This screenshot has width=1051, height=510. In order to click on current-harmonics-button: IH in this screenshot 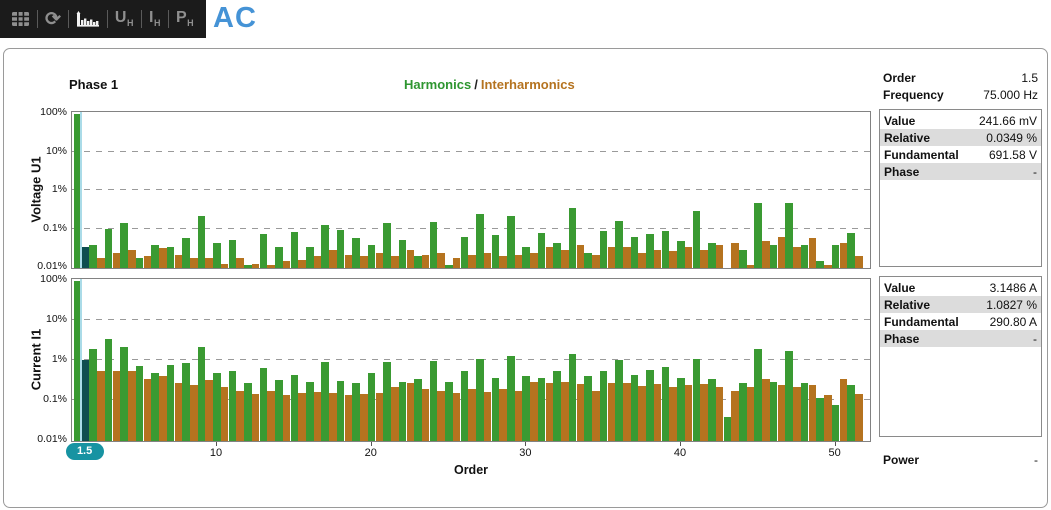, I will do `click(155, 19)`.